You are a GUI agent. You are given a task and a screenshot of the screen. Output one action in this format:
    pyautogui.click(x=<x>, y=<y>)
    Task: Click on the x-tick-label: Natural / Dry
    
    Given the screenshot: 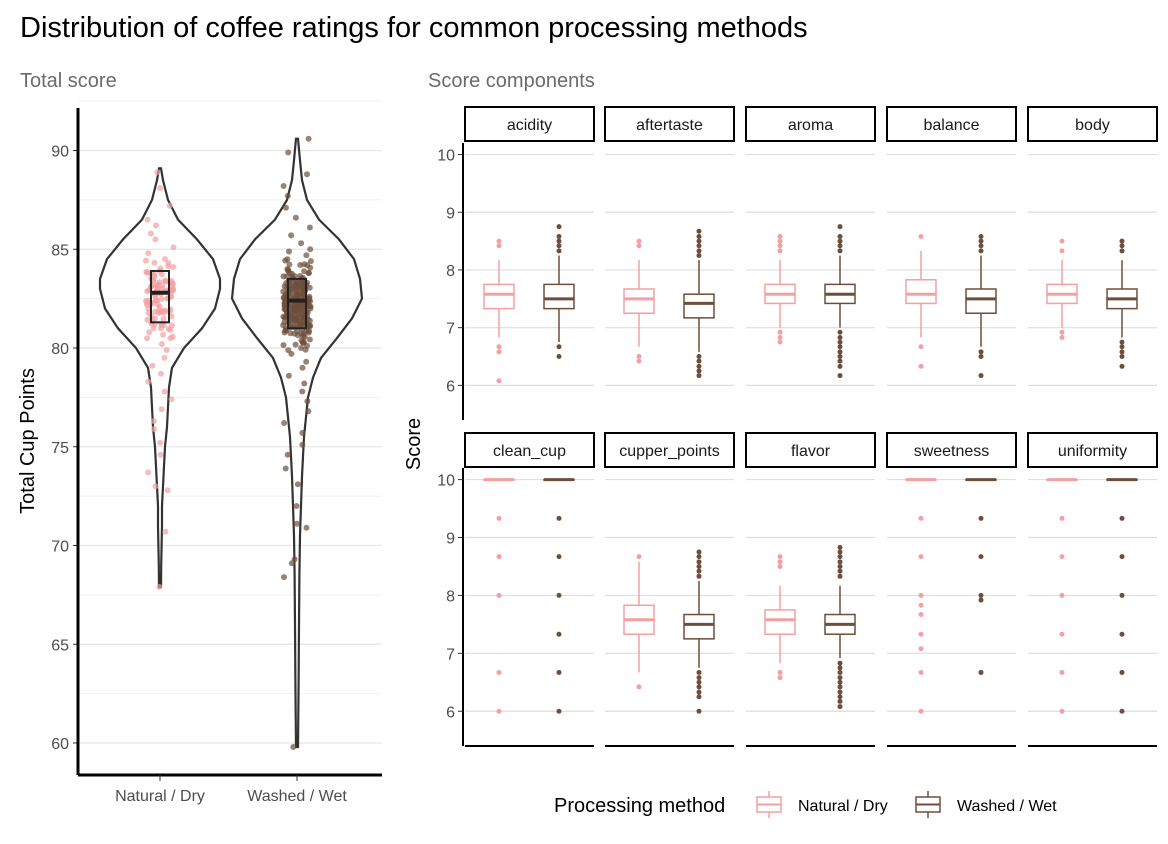 What is the action you would take?
    pyautogui.click(x=160, y=796)
    